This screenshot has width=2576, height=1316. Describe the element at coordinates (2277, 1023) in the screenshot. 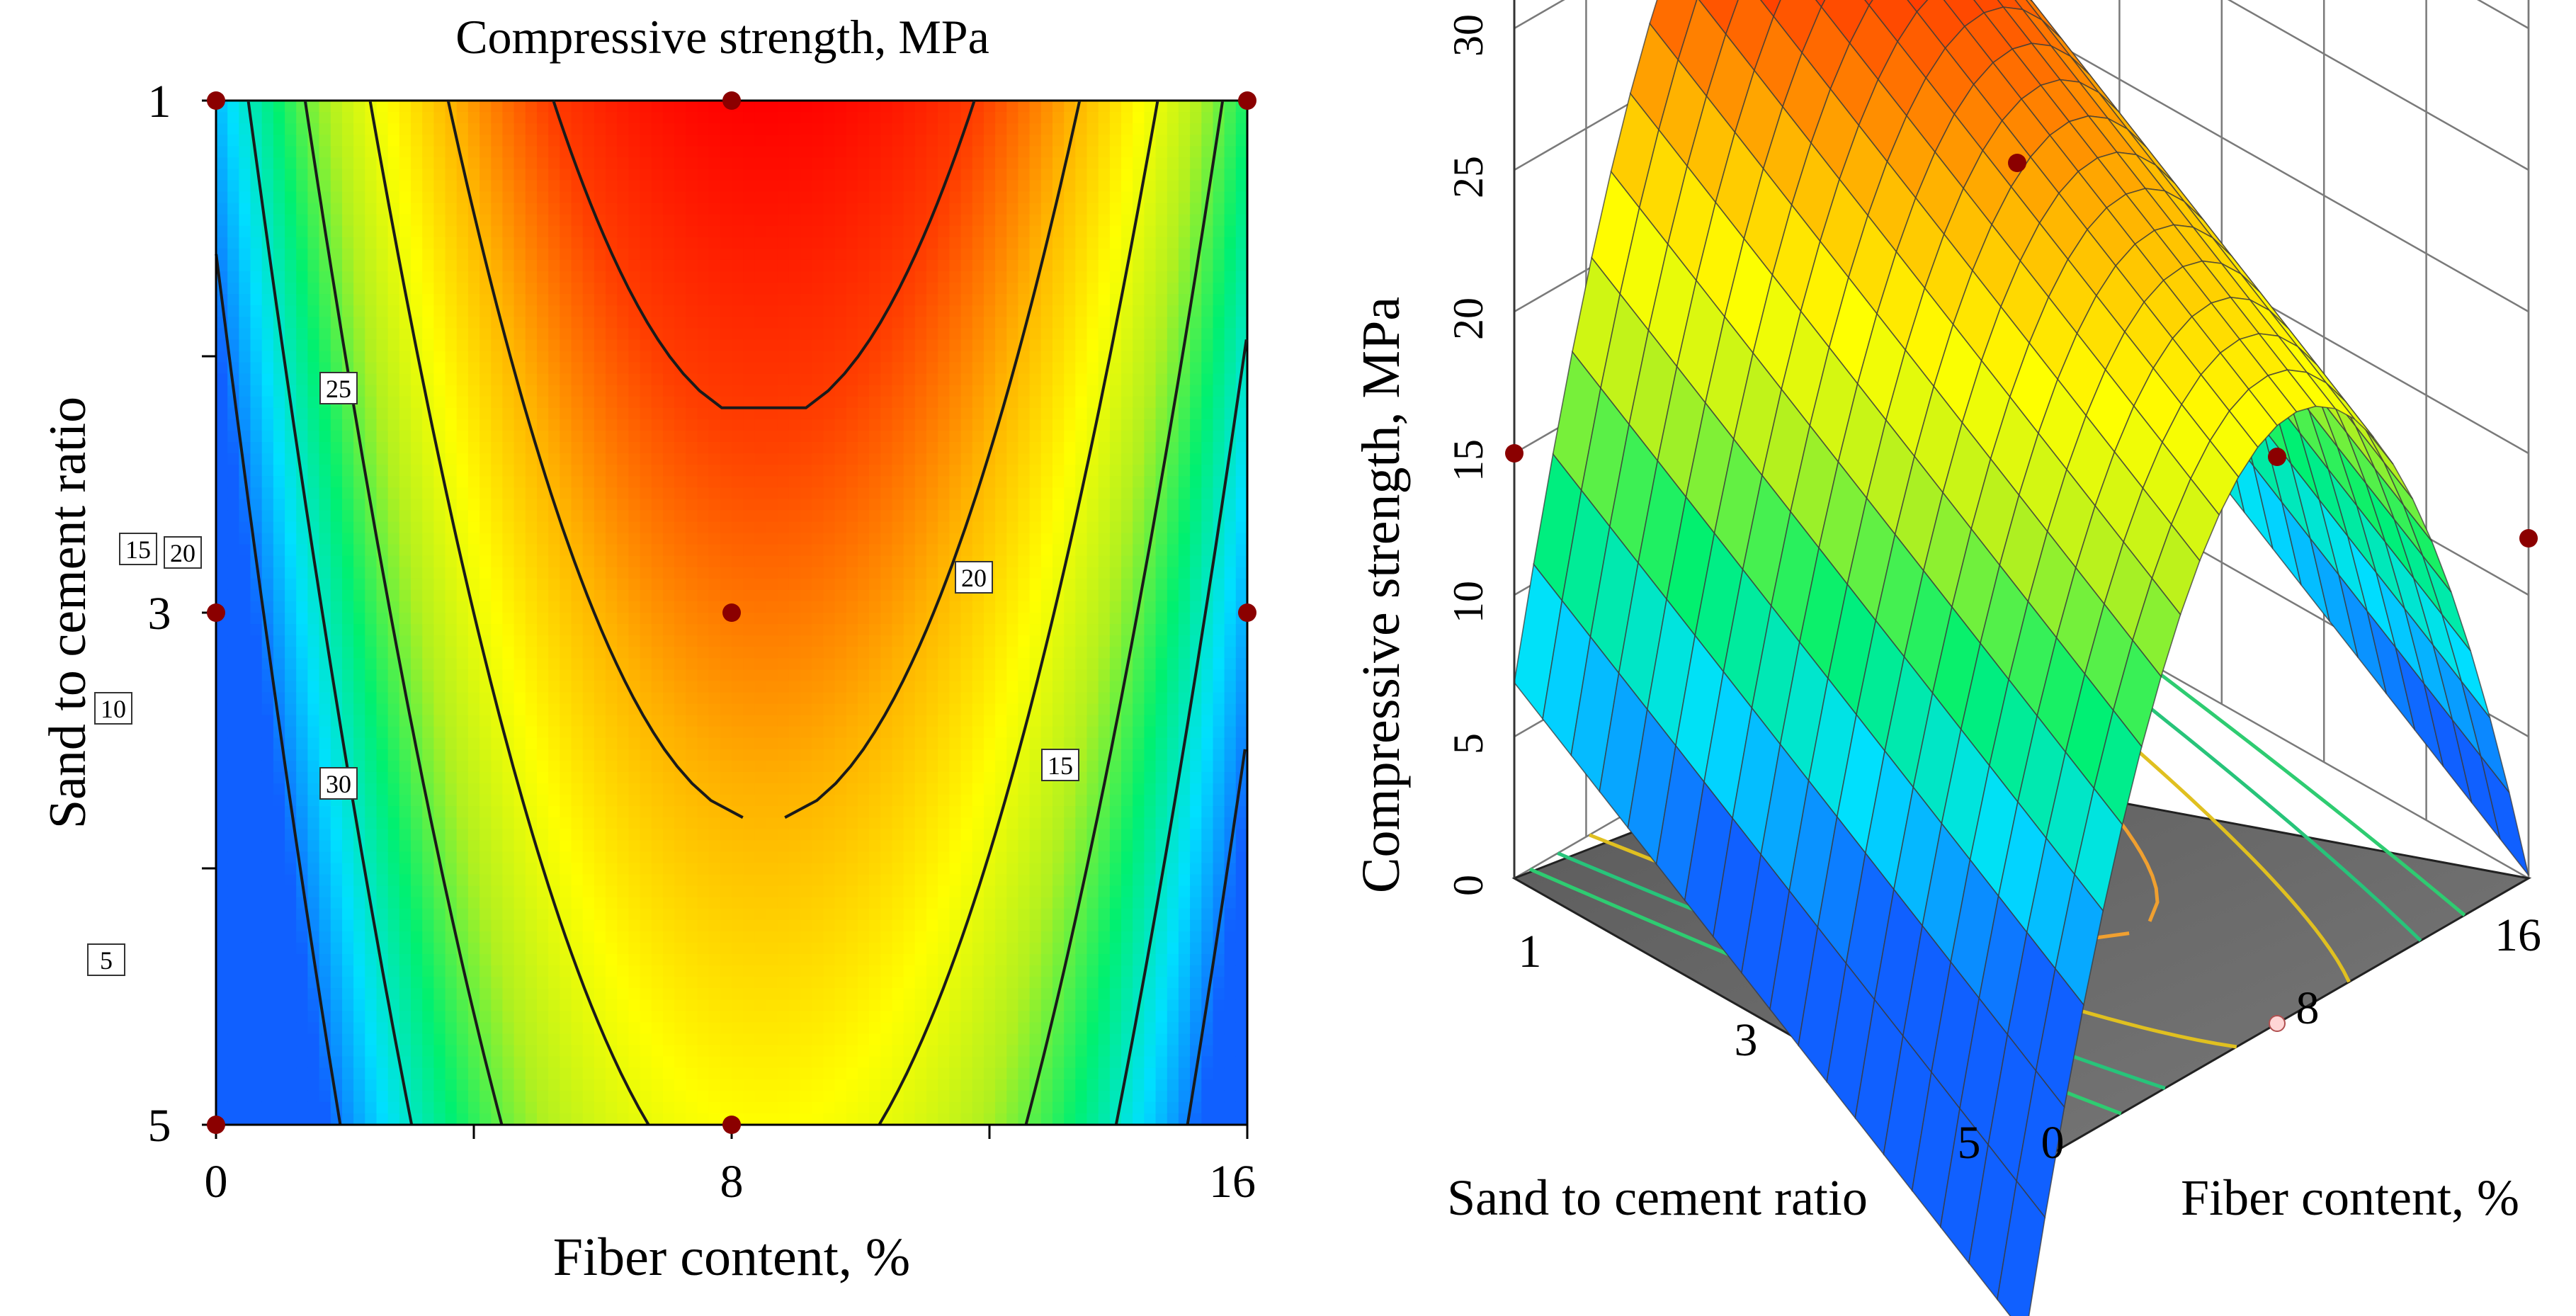

I see `floor-point` at that location.